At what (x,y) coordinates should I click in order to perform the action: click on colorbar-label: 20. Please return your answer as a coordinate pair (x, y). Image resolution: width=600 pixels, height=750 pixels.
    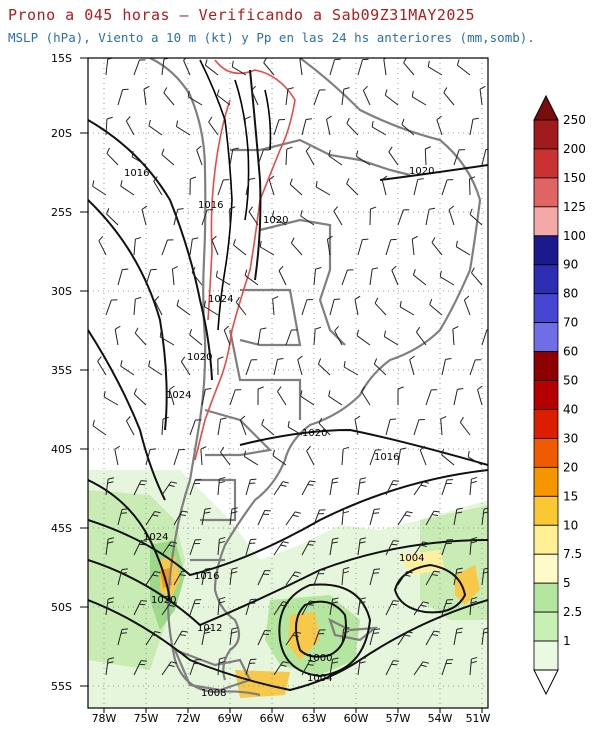
    Looking at the image, I should click on (570, 467).